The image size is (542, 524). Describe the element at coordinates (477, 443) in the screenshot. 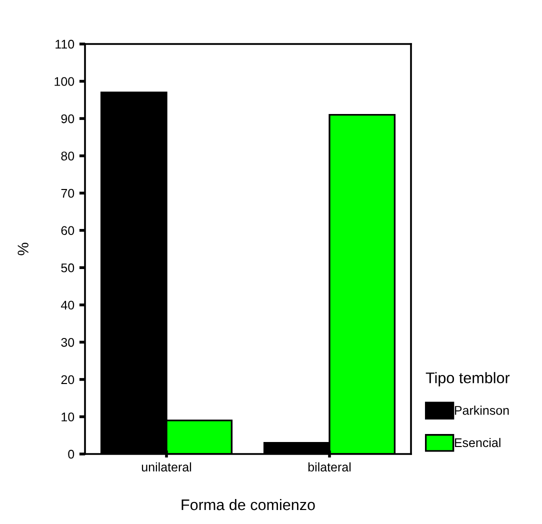

I see `legend-label: Esencial` at that location.